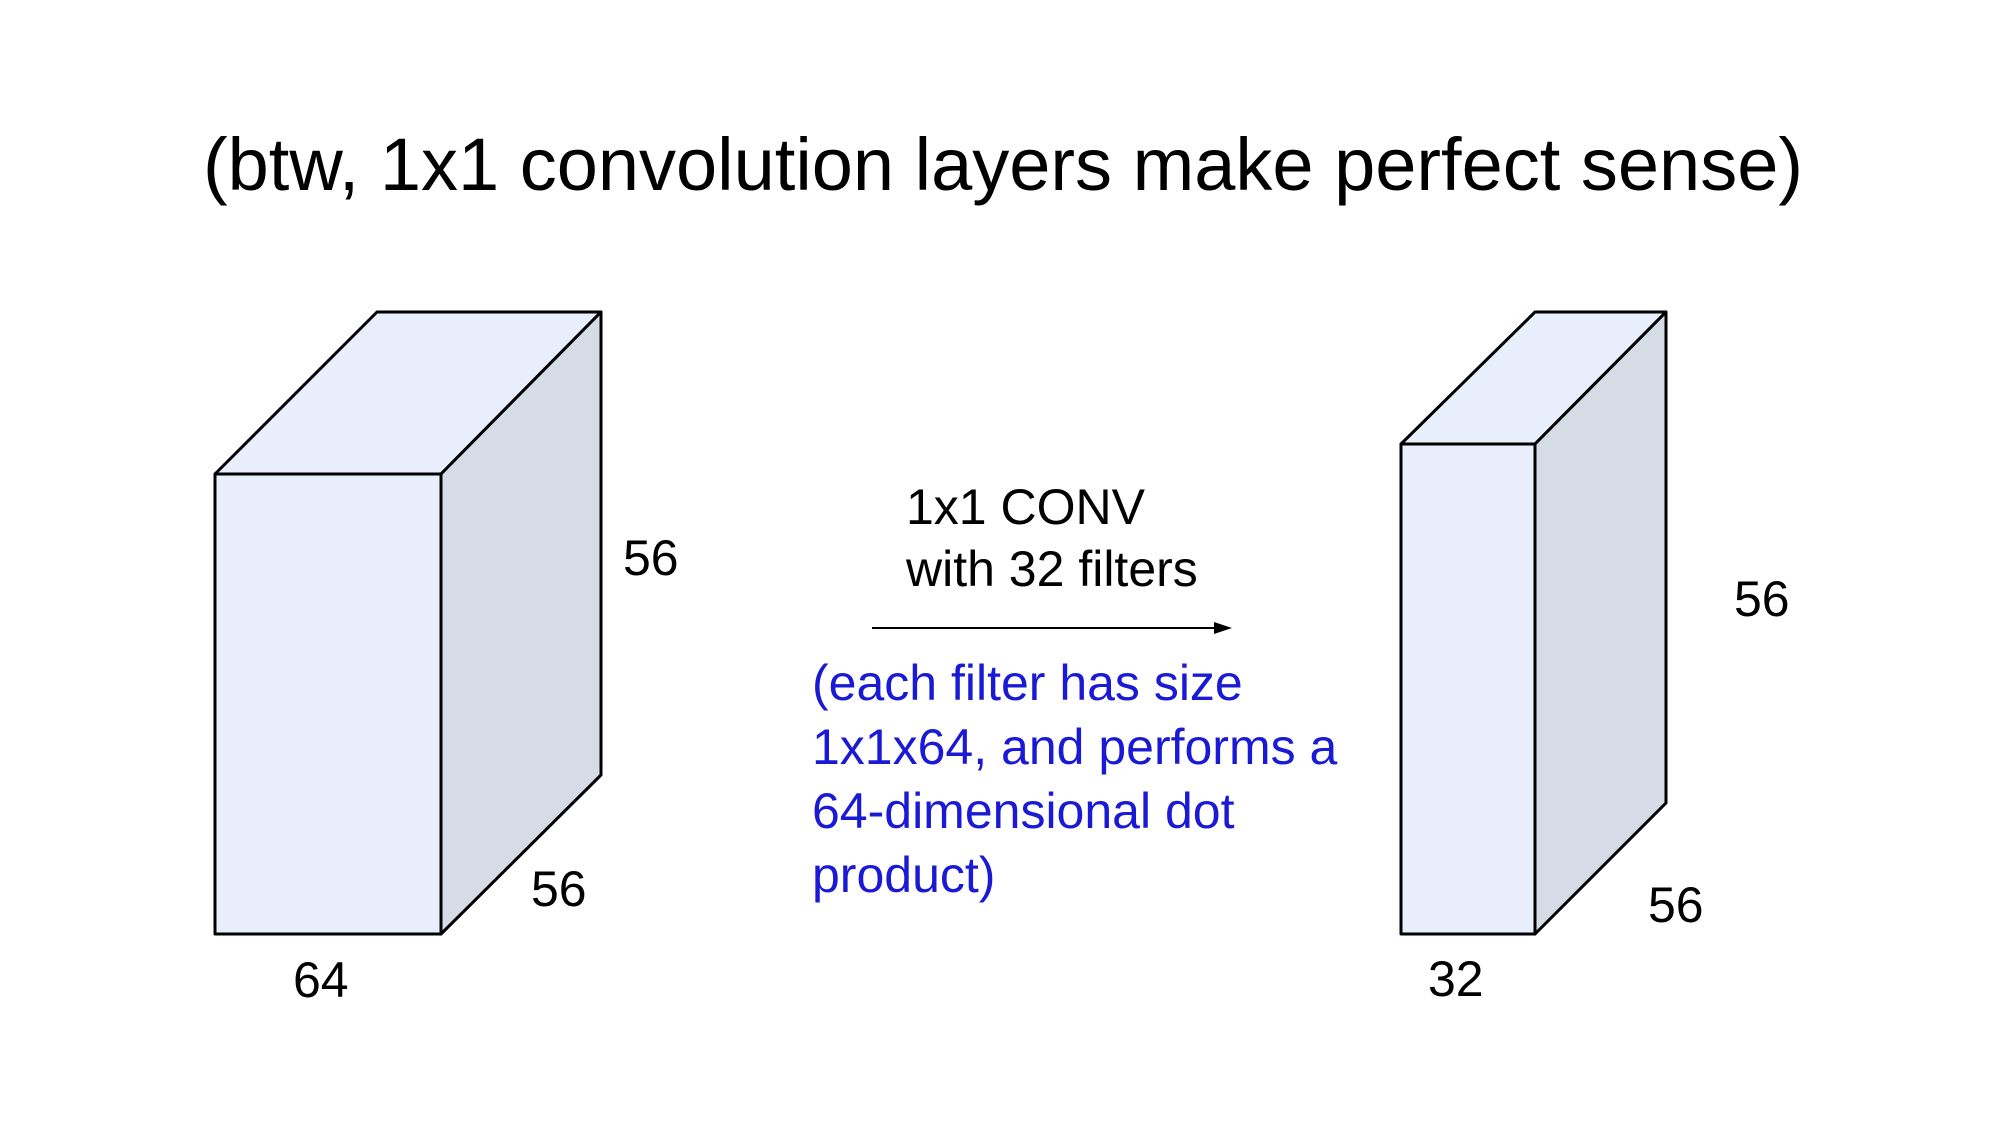  What do you see at coordinates (559, 889) in the screenshot?
I see `input-width-label: 56` at bounding box center [559, 889].